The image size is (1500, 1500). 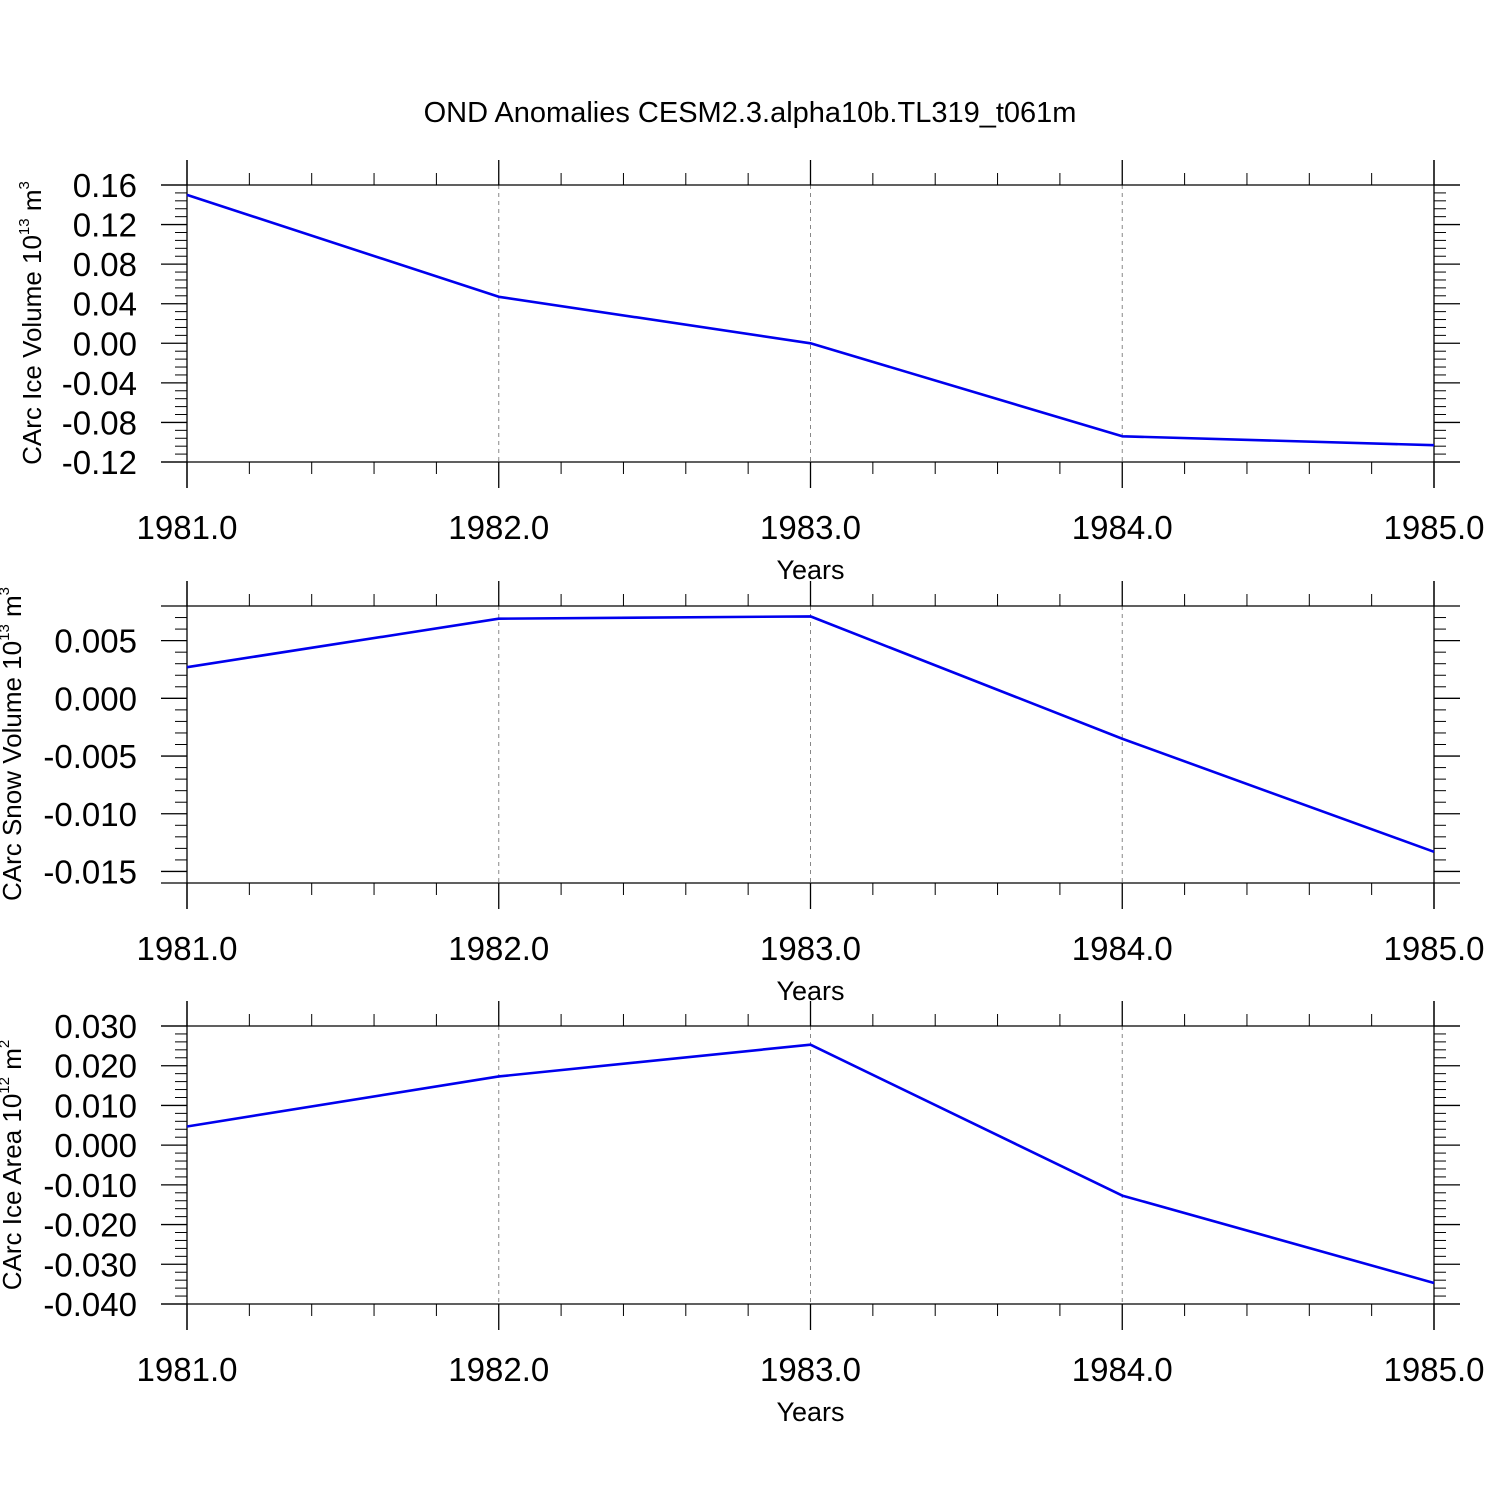 I want to click on y-tick-label: -0.020, so click(x=90, y=1225).